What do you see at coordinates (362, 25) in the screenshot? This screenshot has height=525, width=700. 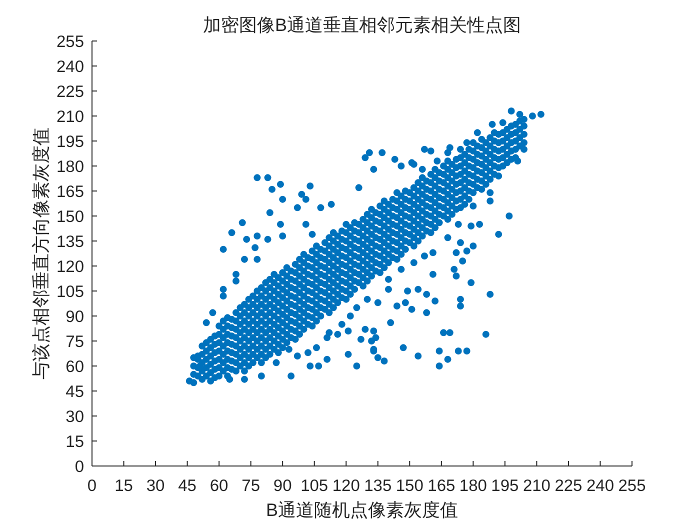 I see `chart-title: 加密图像B通道垂直相邻元素相关性点图` at bounding box center [362, 25].